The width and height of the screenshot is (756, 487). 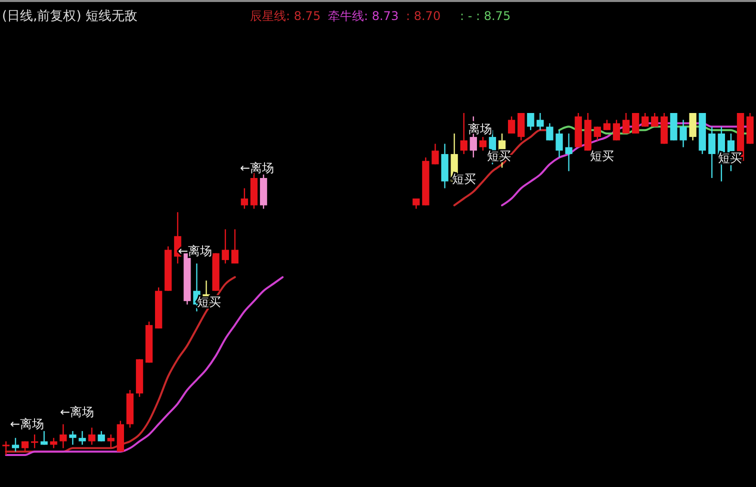 What do you see at coordinates (285, 16) in the screenshot?
I see `text: 辰星线: 8.75` at bounding box center [285, 16].